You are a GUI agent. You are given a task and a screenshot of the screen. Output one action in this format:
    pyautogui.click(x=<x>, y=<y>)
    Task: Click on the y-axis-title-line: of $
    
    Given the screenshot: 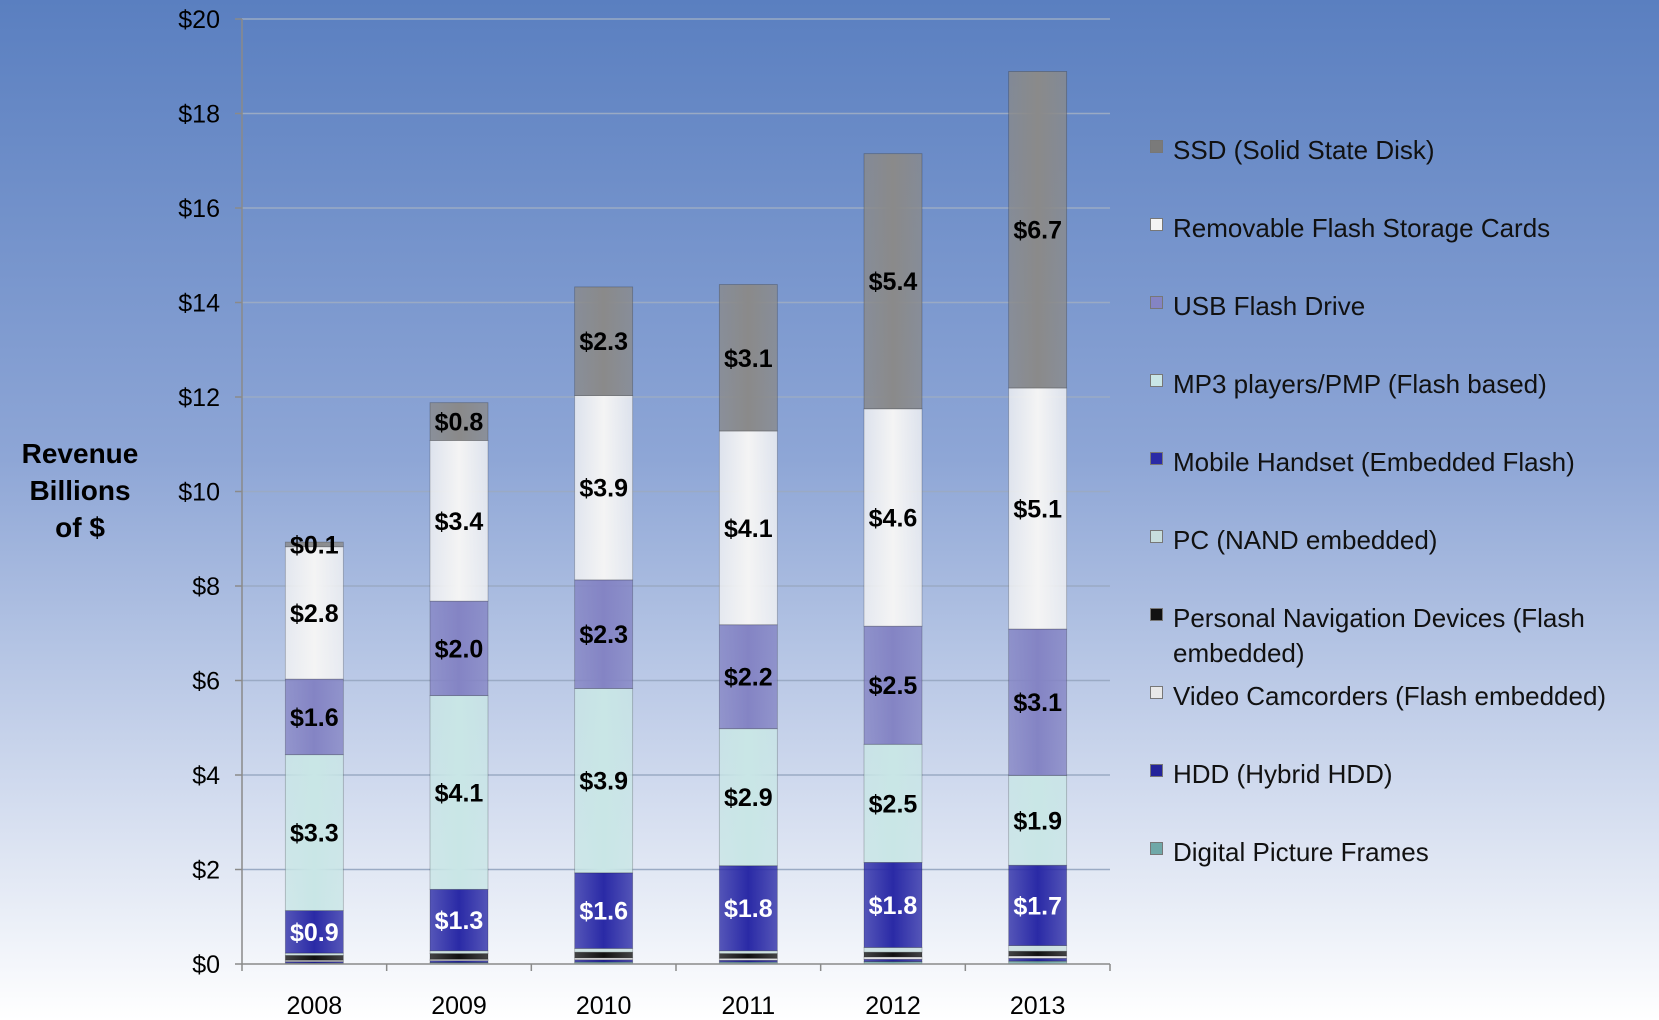 What is the action you would take?
    pyautogui.click(x=80, y=527)
    